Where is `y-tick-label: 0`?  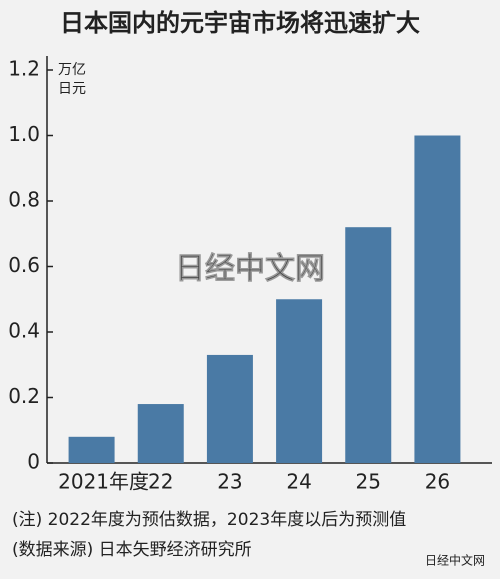
y-tick-label: 0 is located at coordinates (33, 462).